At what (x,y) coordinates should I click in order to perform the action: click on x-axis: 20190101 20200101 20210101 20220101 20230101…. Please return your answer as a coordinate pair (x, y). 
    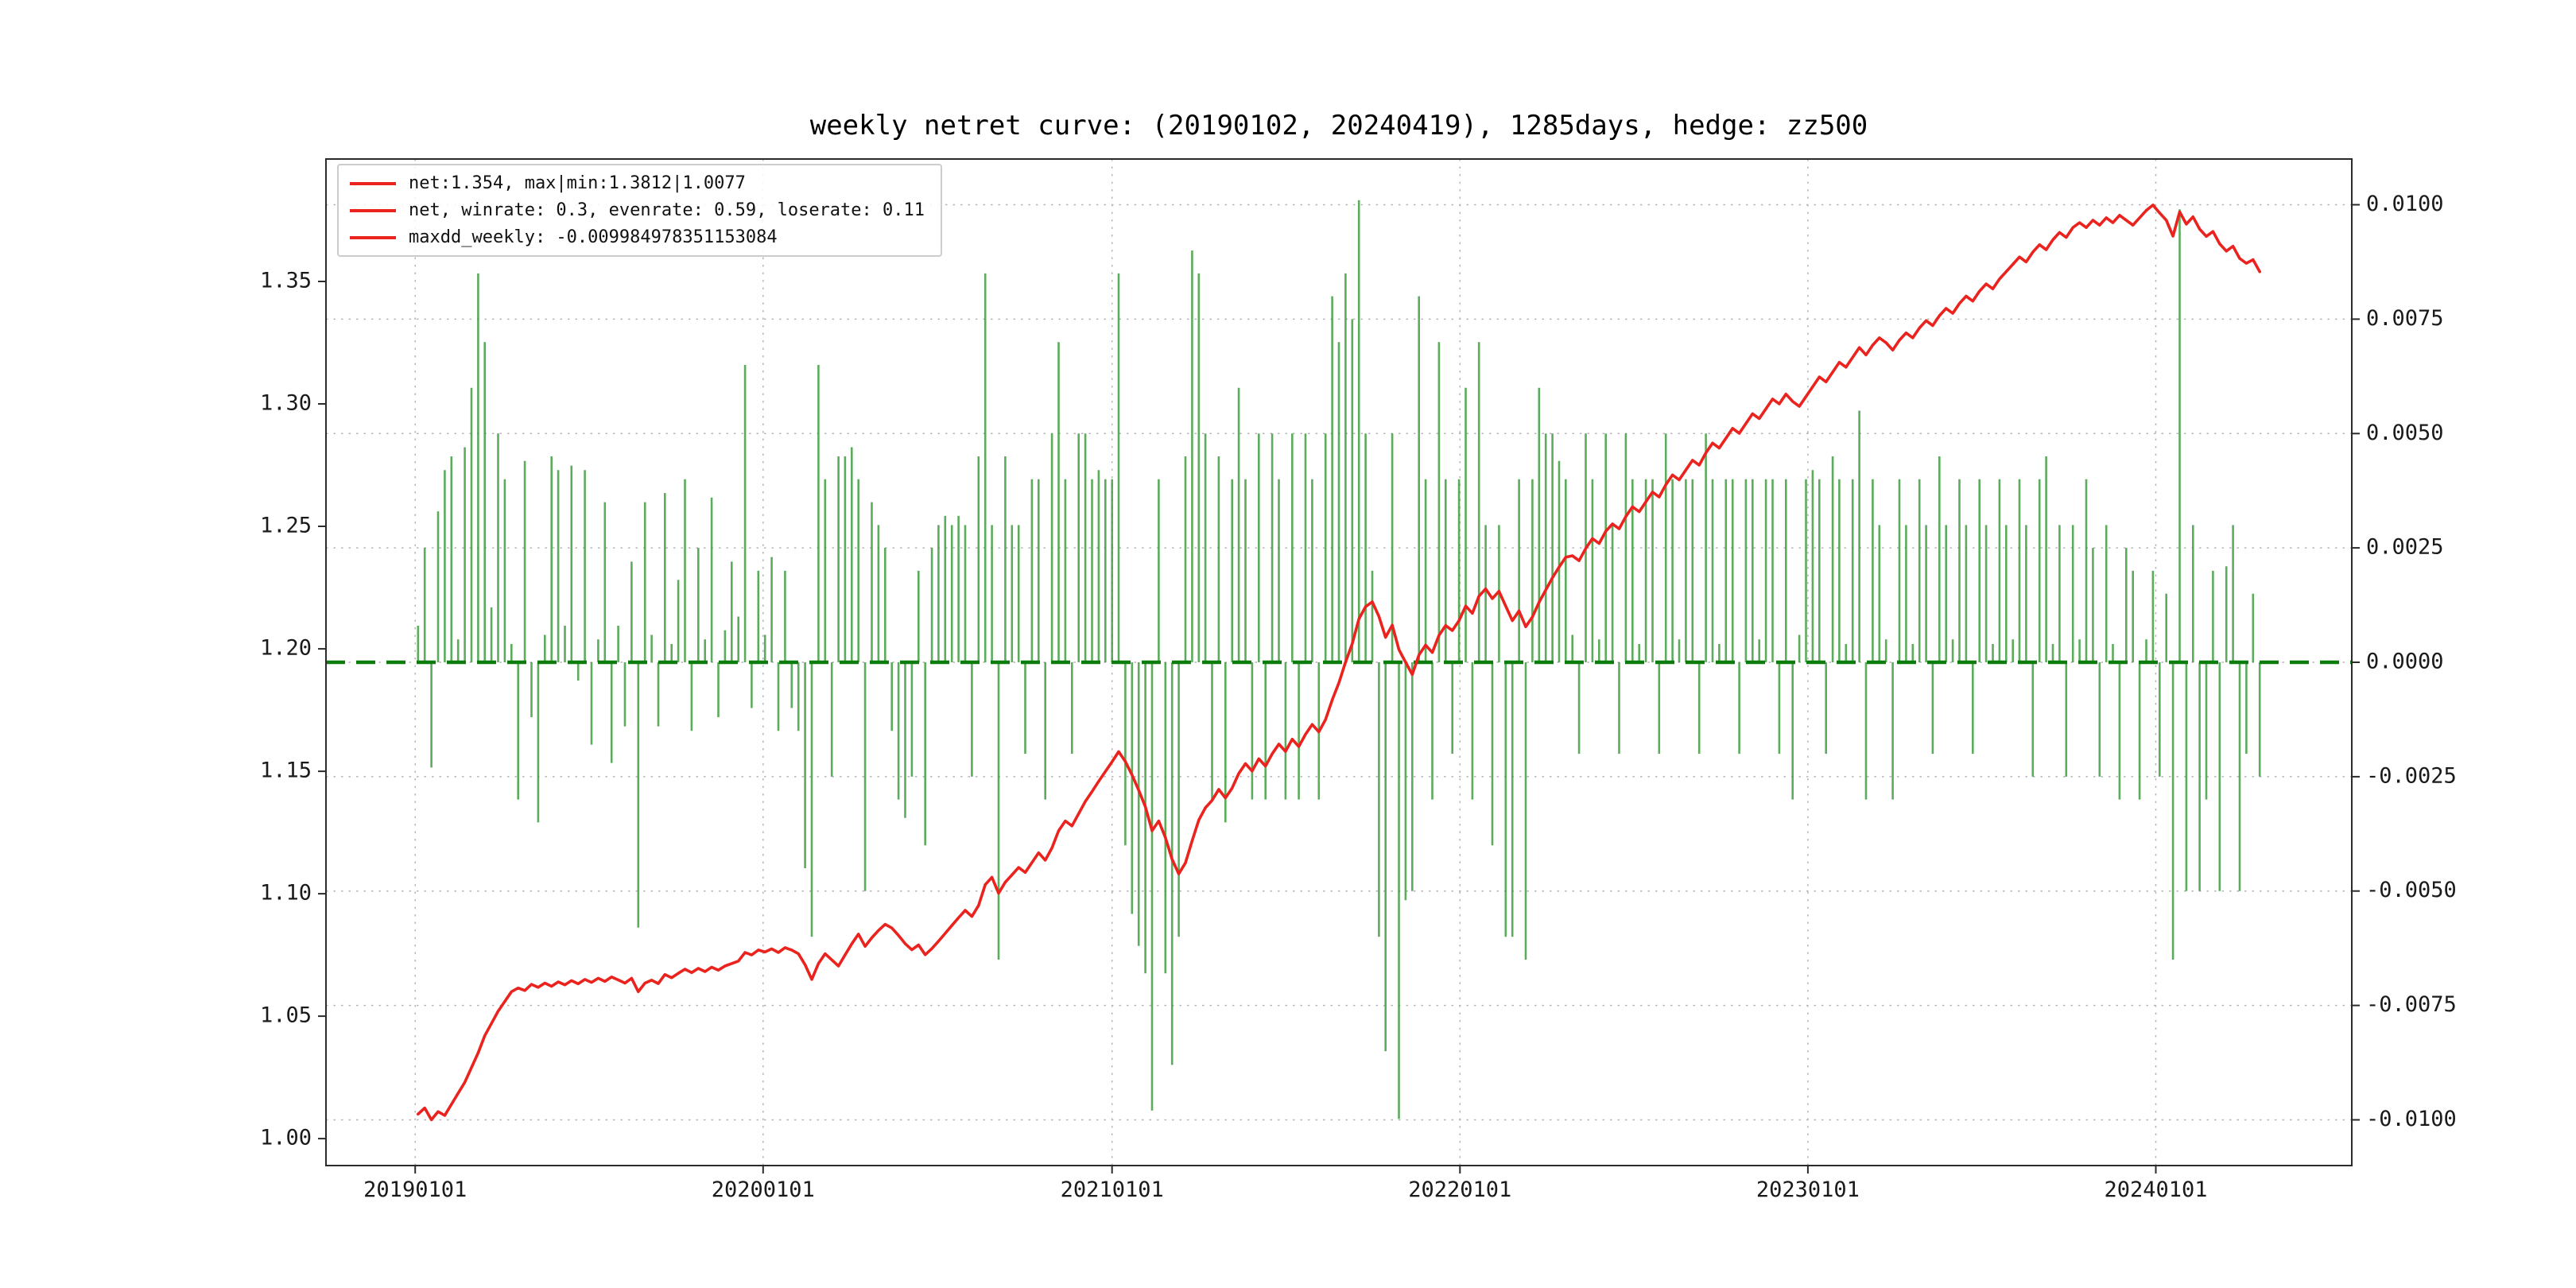
    Looking at the image, I should click on (1286, 1184).